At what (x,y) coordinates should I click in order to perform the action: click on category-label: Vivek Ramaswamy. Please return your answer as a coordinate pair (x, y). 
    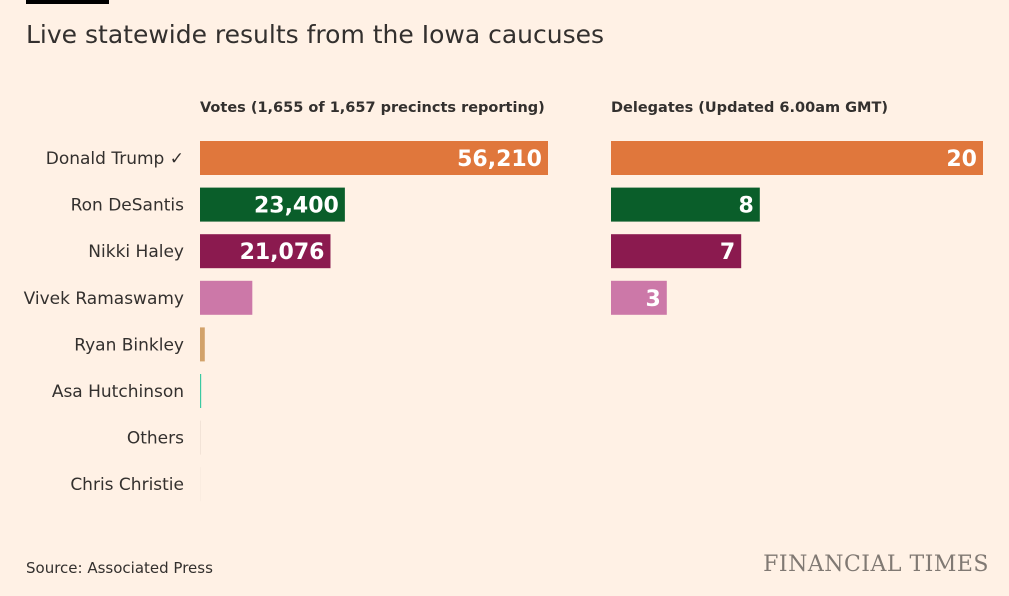
    Looking at the image, I should click on (104, 299).